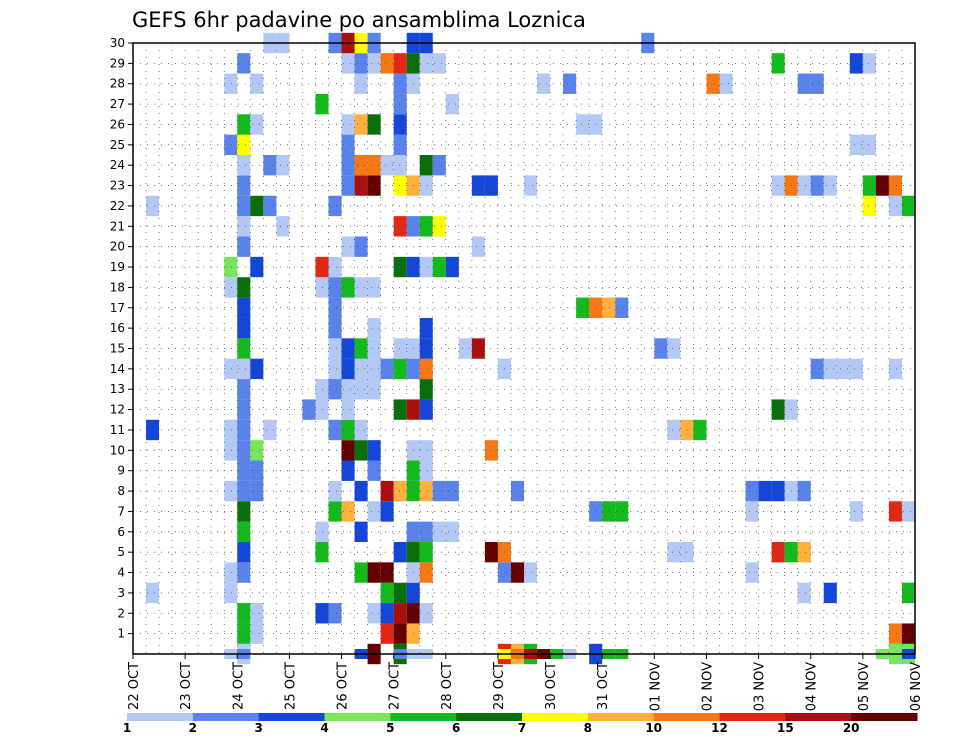  Describe the element at coordinates (117, 450) in the screenshot. I see `y-tick-label: 10` at that location.